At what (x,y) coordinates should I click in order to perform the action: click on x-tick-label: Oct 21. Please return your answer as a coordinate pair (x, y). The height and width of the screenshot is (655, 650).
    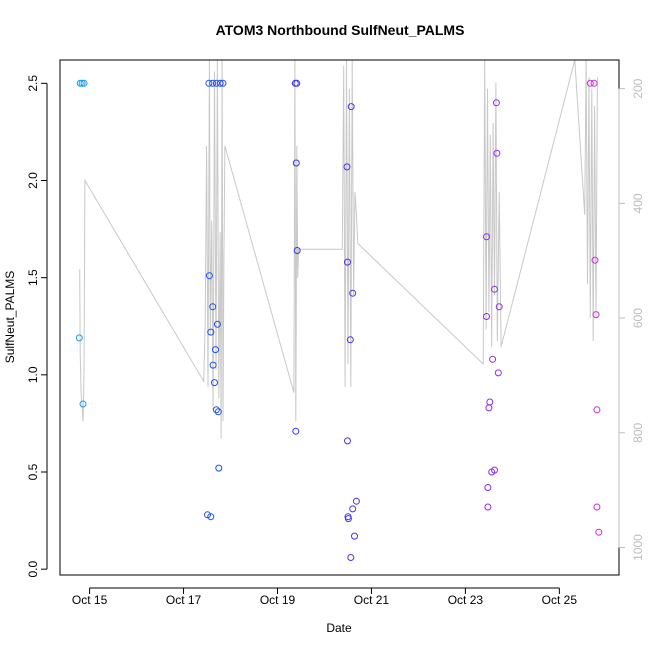
    Looking at the image, I should click on (372, 600).